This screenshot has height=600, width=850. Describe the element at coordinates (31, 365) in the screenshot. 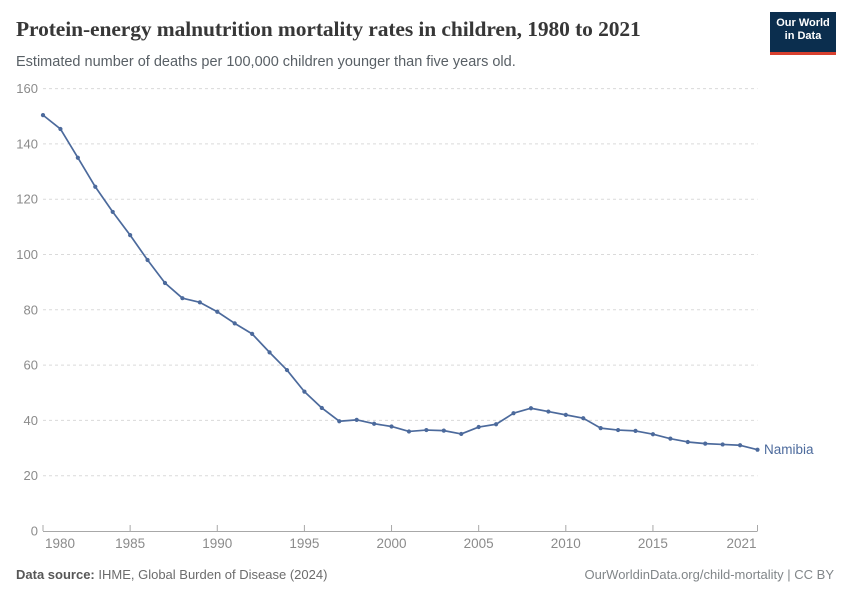

I see `y-axis-label-60: 60` at that location.